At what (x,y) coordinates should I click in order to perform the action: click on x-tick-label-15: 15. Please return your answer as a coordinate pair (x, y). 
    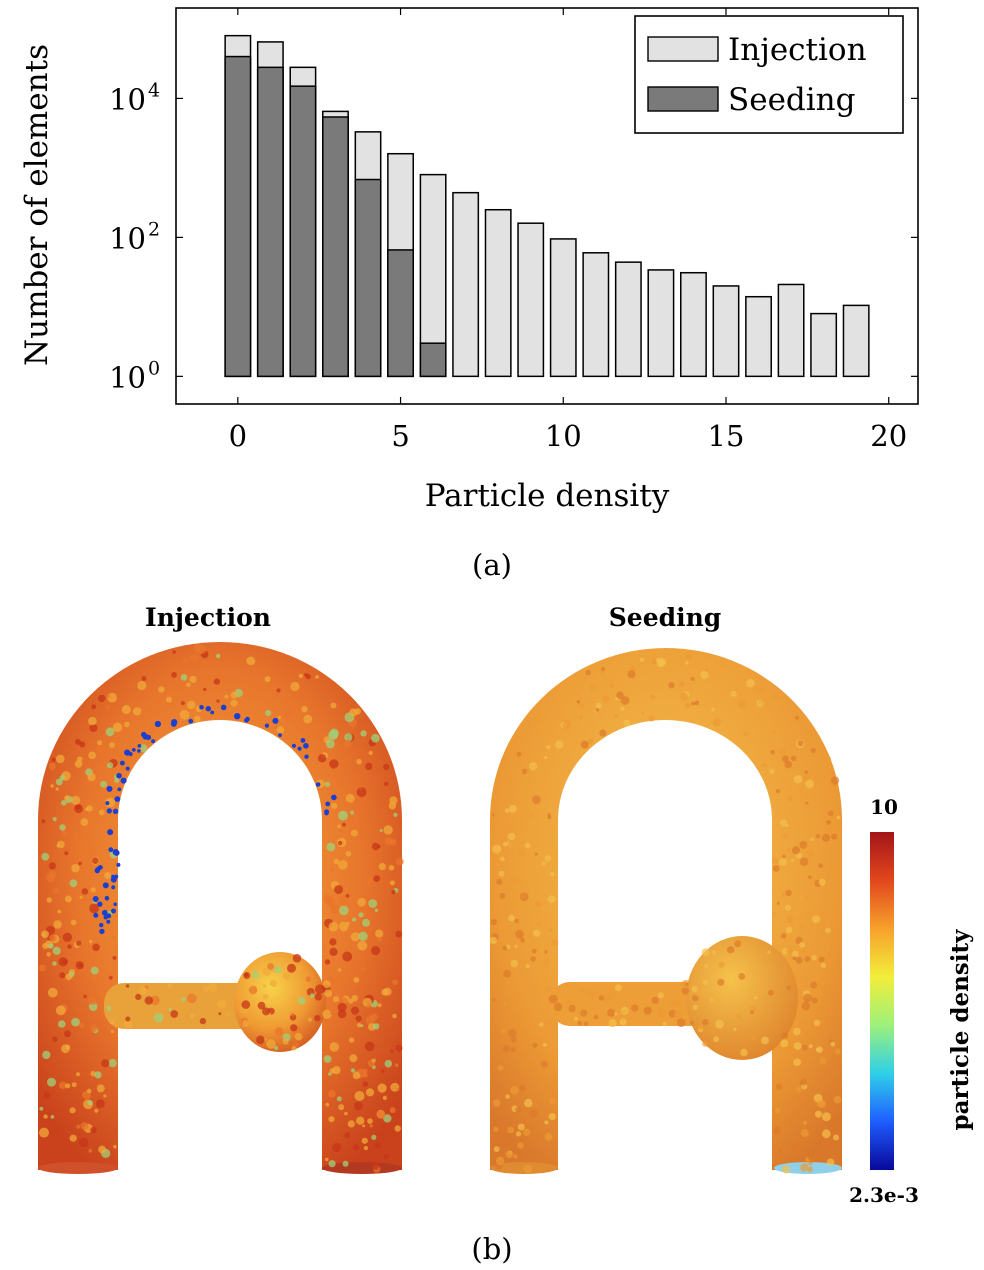
    Looking at the image, I should click on (726, 436).